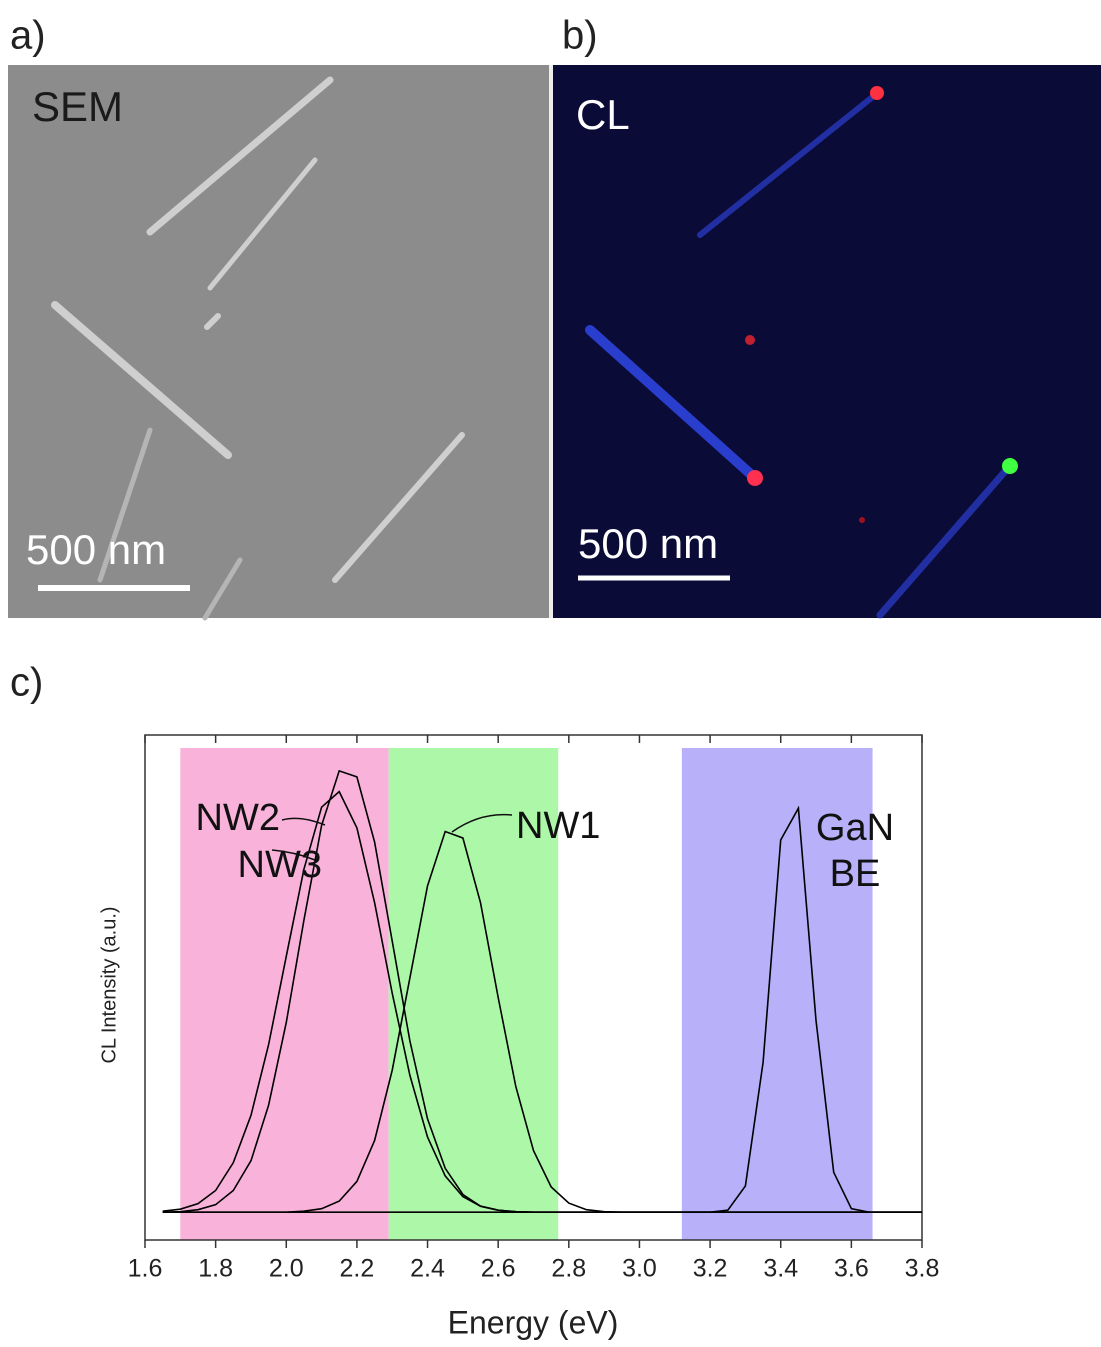 The image size is (1101, 1347). I want to click on panel-label: c), so click(26, 683).